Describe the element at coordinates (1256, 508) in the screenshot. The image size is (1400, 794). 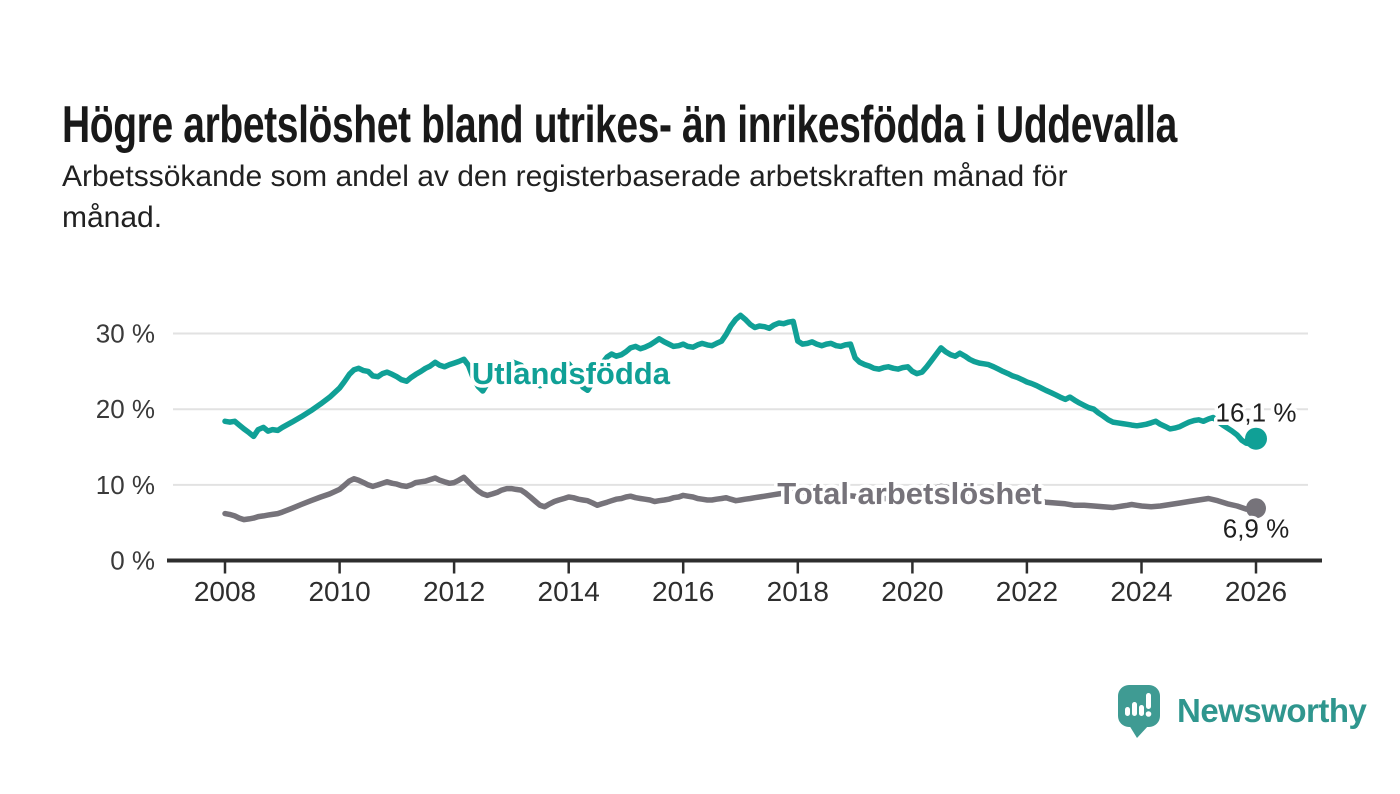
I see `total-arbetsloshet-end-dot` at that location.